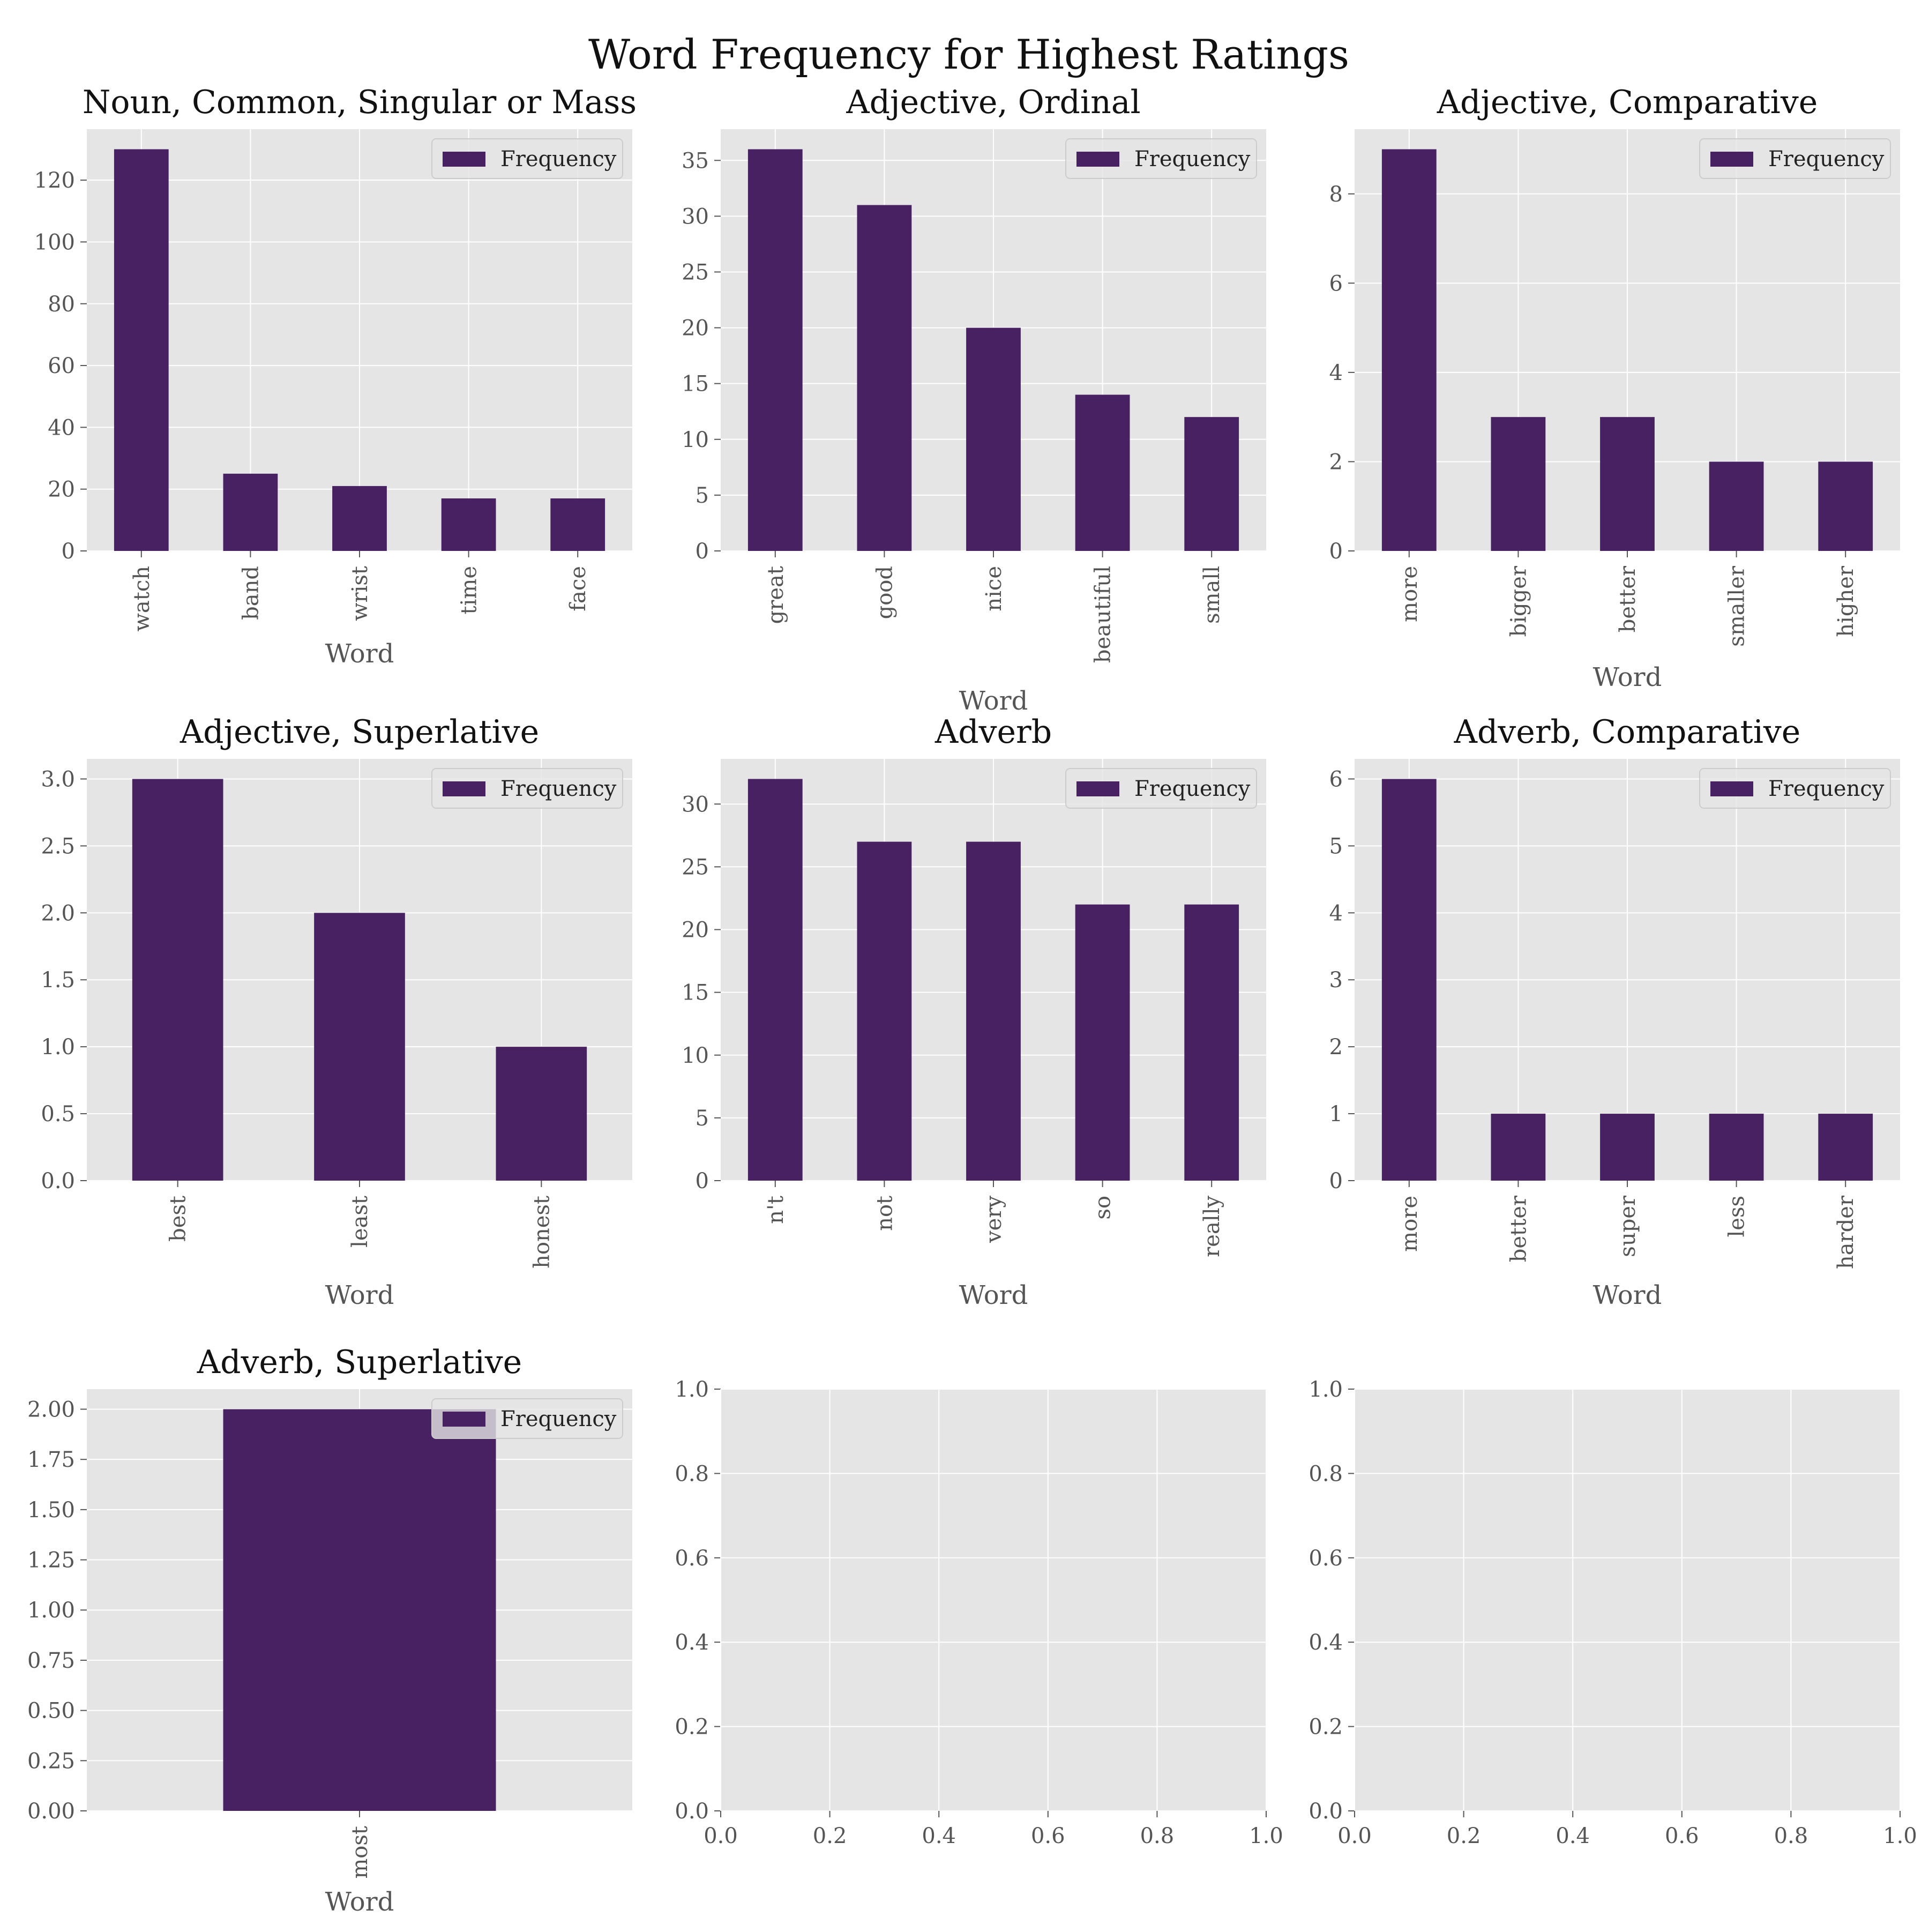 The width and height of the screenshot is (1929, 1932). What do you see at coordinates (51, 1610) in the screenshot?
I see `y-tick-label: 1.00` at bounding box center [51, 1610].